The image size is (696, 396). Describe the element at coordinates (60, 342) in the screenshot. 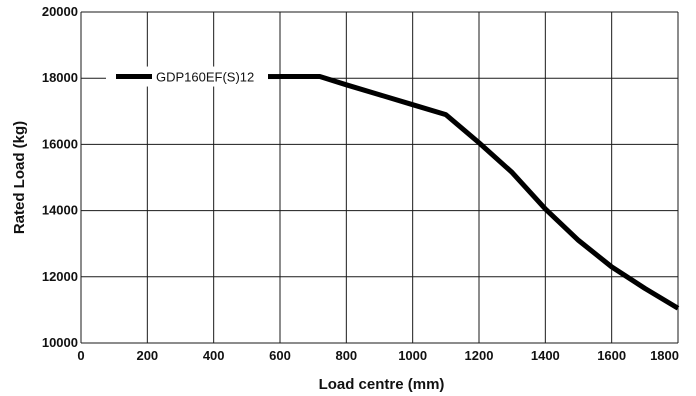

I see `y-tick-label: 10000` at that location.